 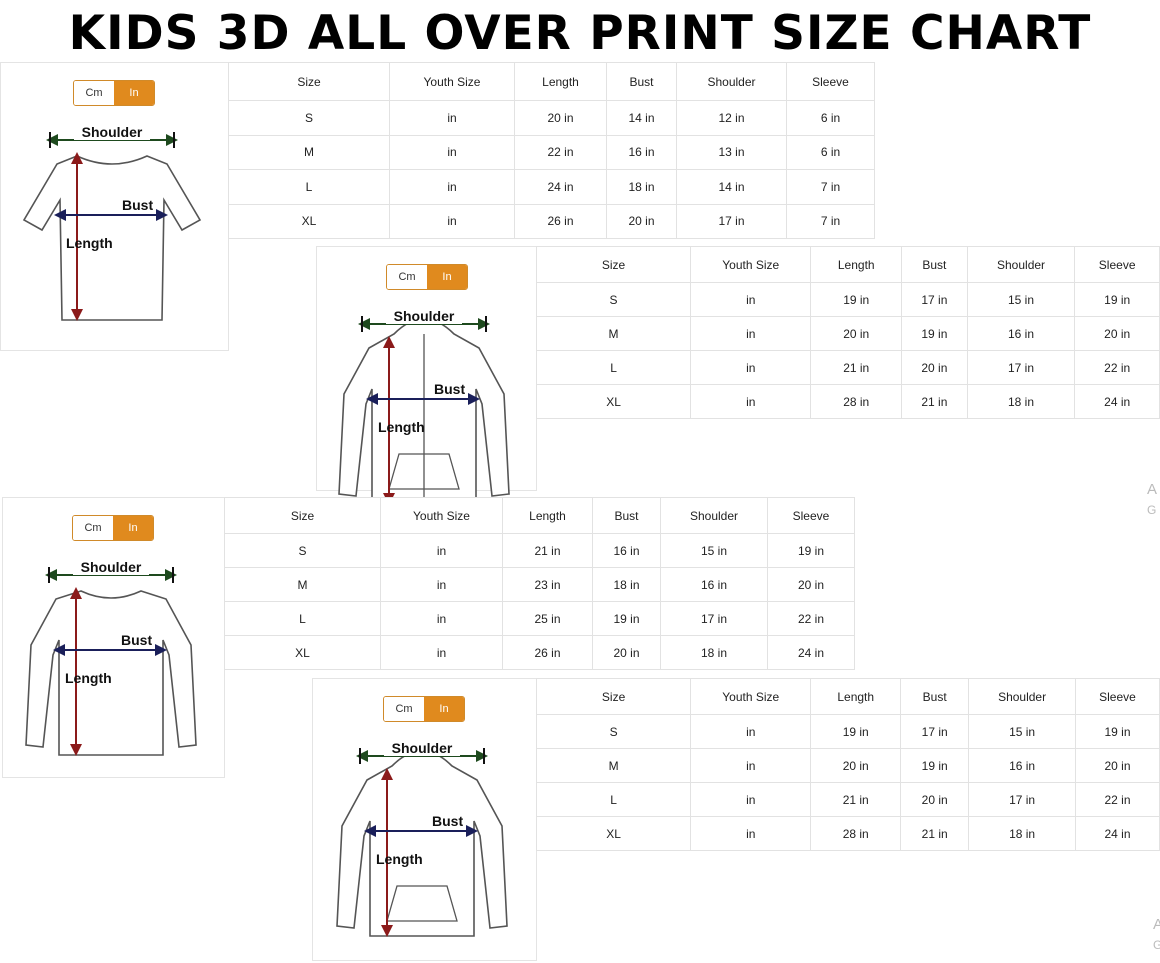 I want to click on column-header: Youth Size, so click(x=452, y=81).